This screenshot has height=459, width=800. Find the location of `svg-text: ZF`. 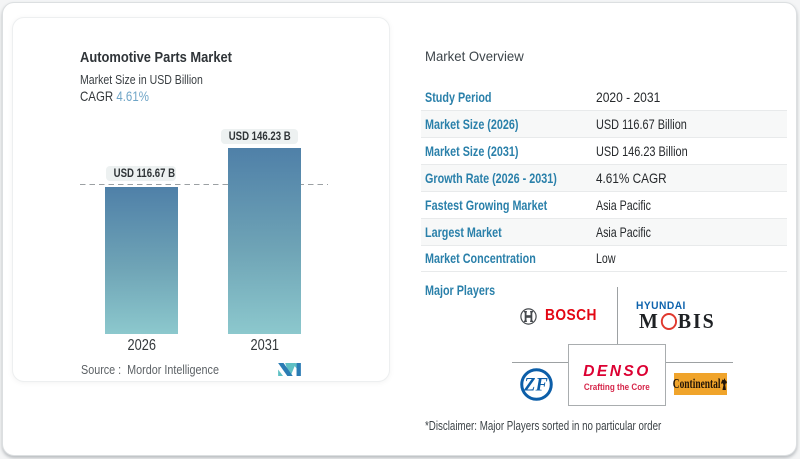

svg-text: ZF is located at coordinates (535, 386).